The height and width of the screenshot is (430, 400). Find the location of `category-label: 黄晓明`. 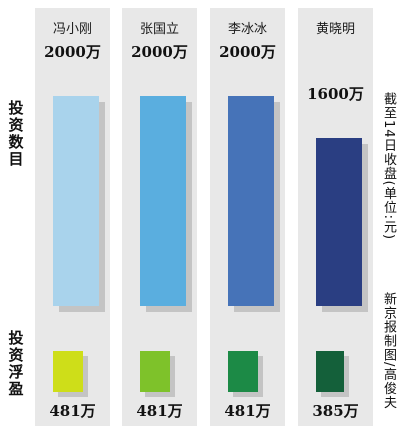

category-label: 黄晓明 is located at coordinates (335, 29).